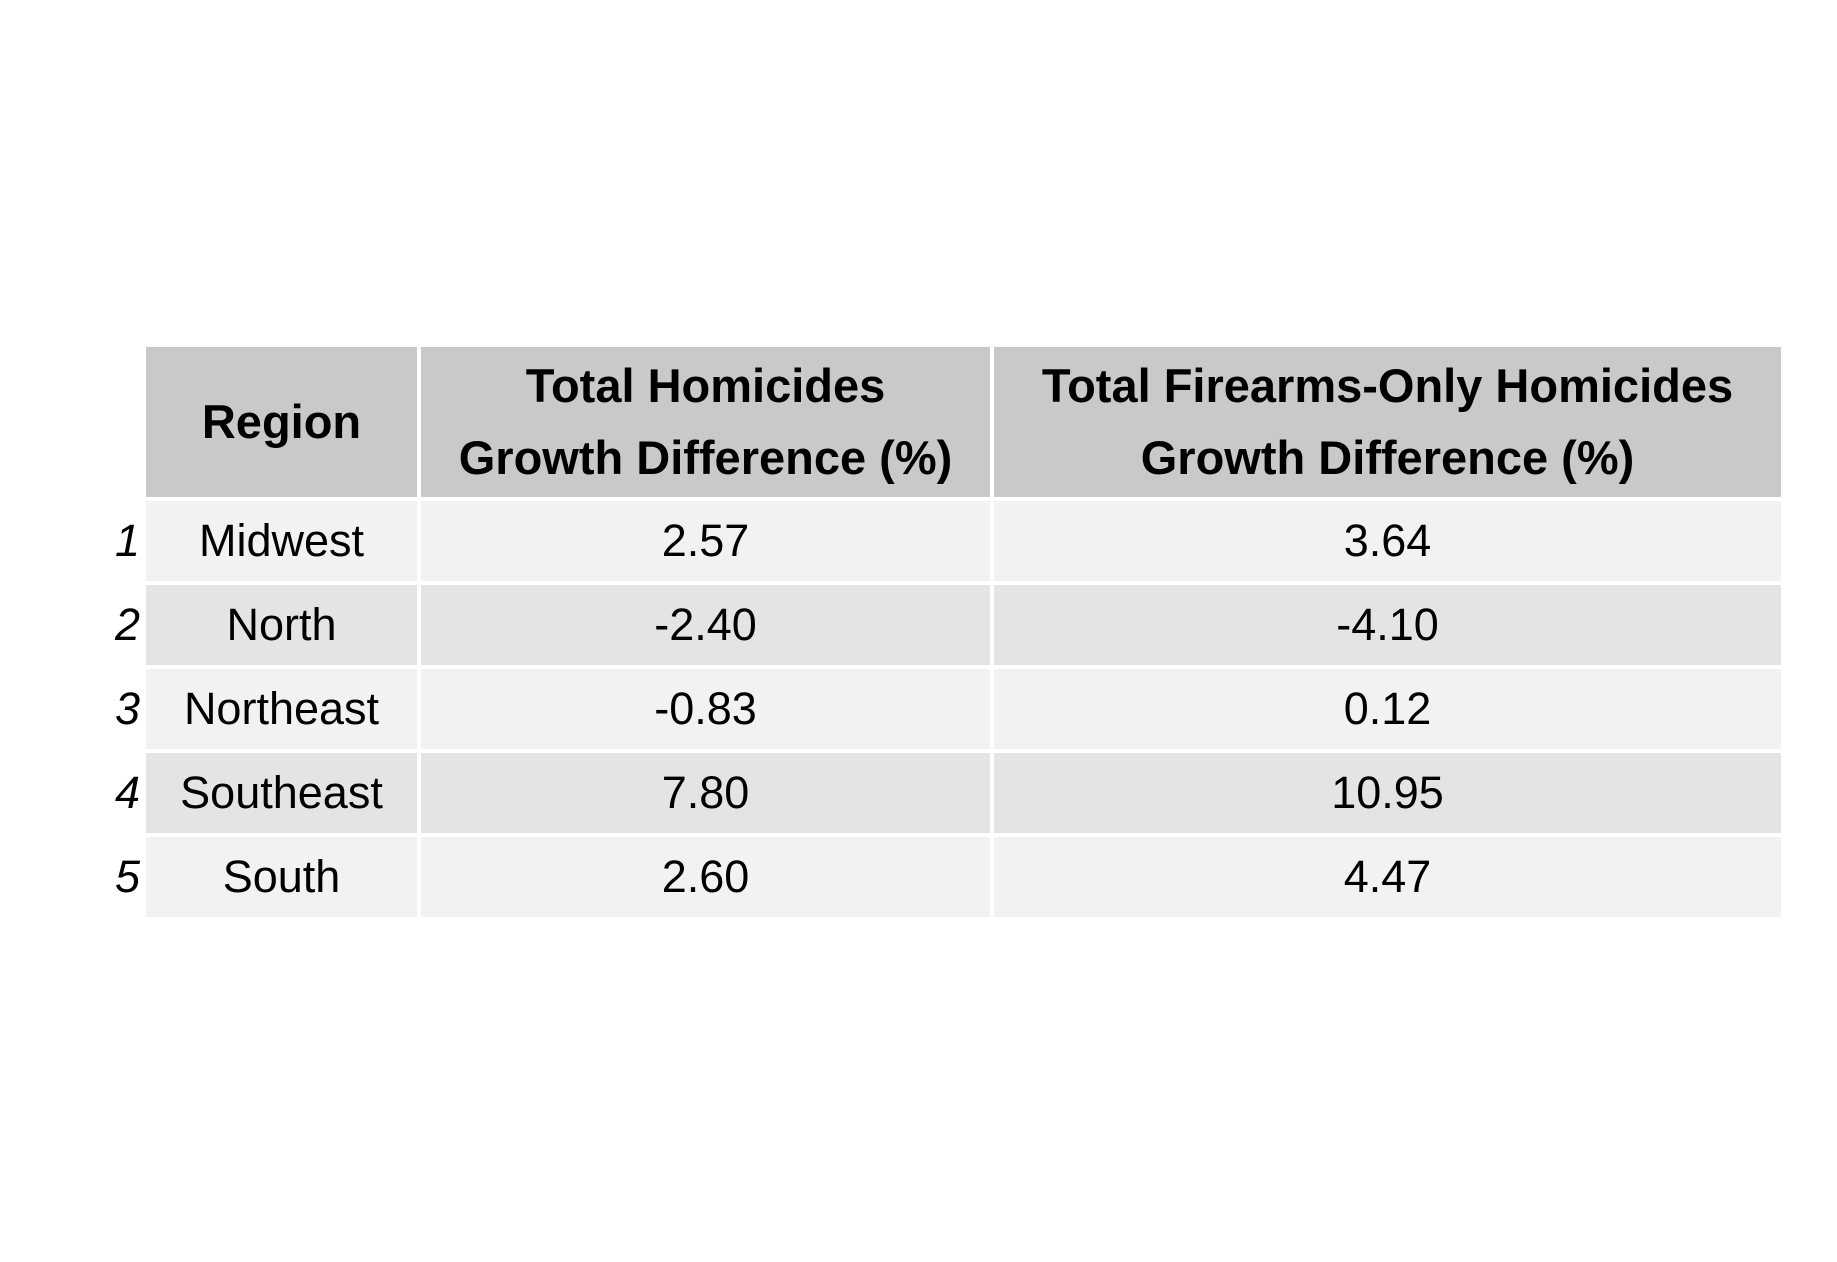  Describe the element at coordinates (281, 793) in the screenshot. I see `region-cell: Southeast` at that location.